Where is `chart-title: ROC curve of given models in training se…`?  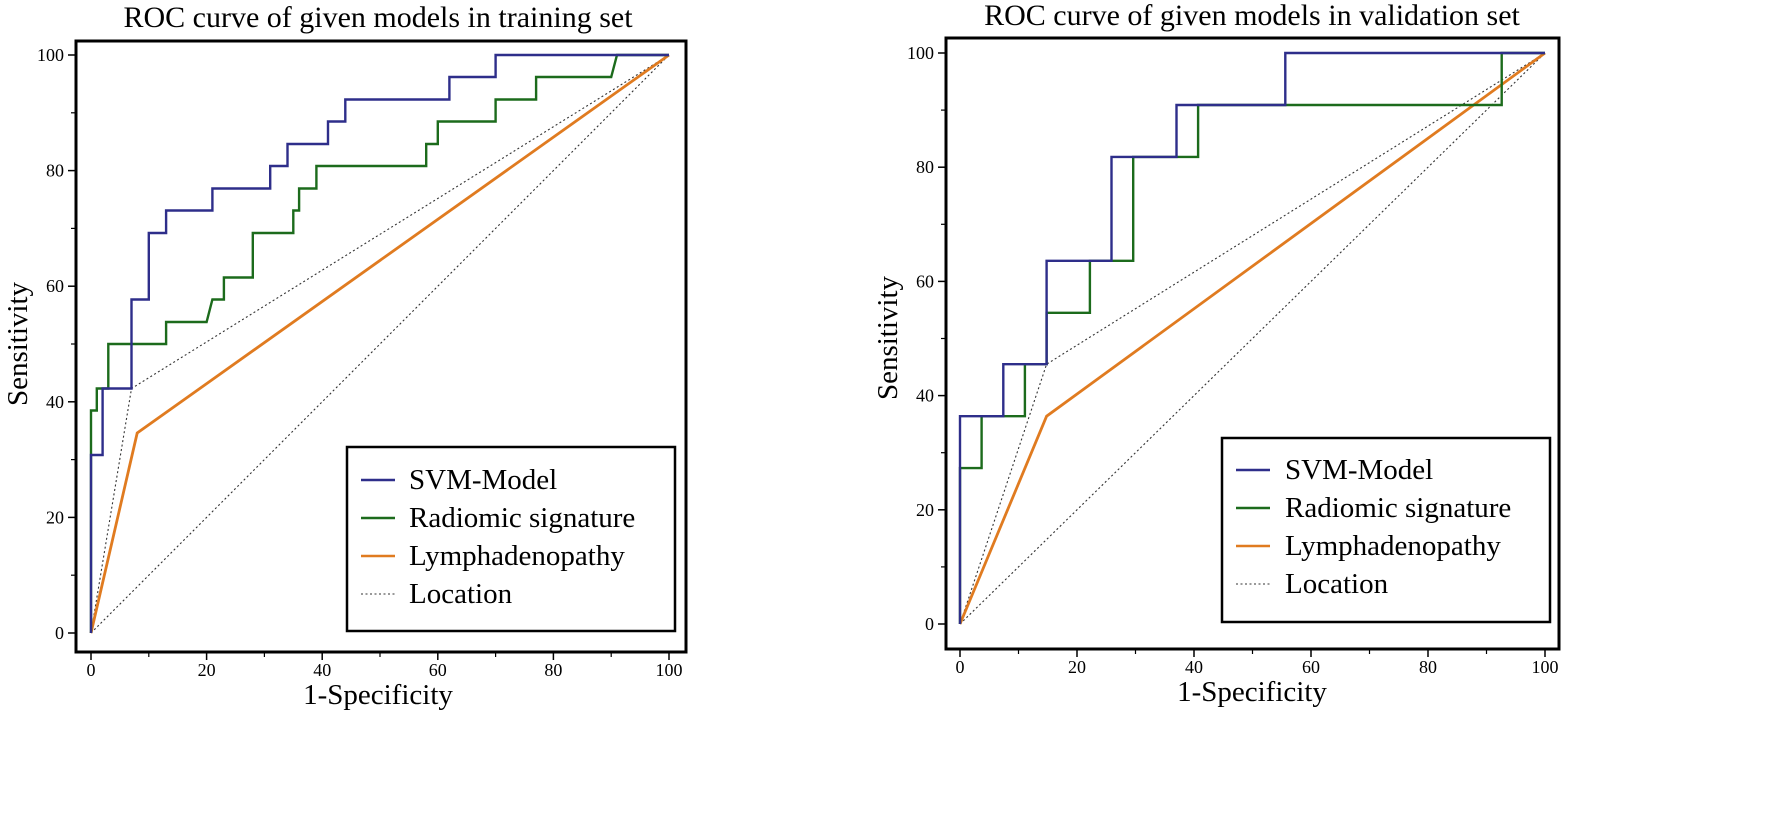 chart-title: ROC curve of given models in training se… is located at coordinates (378, 17).